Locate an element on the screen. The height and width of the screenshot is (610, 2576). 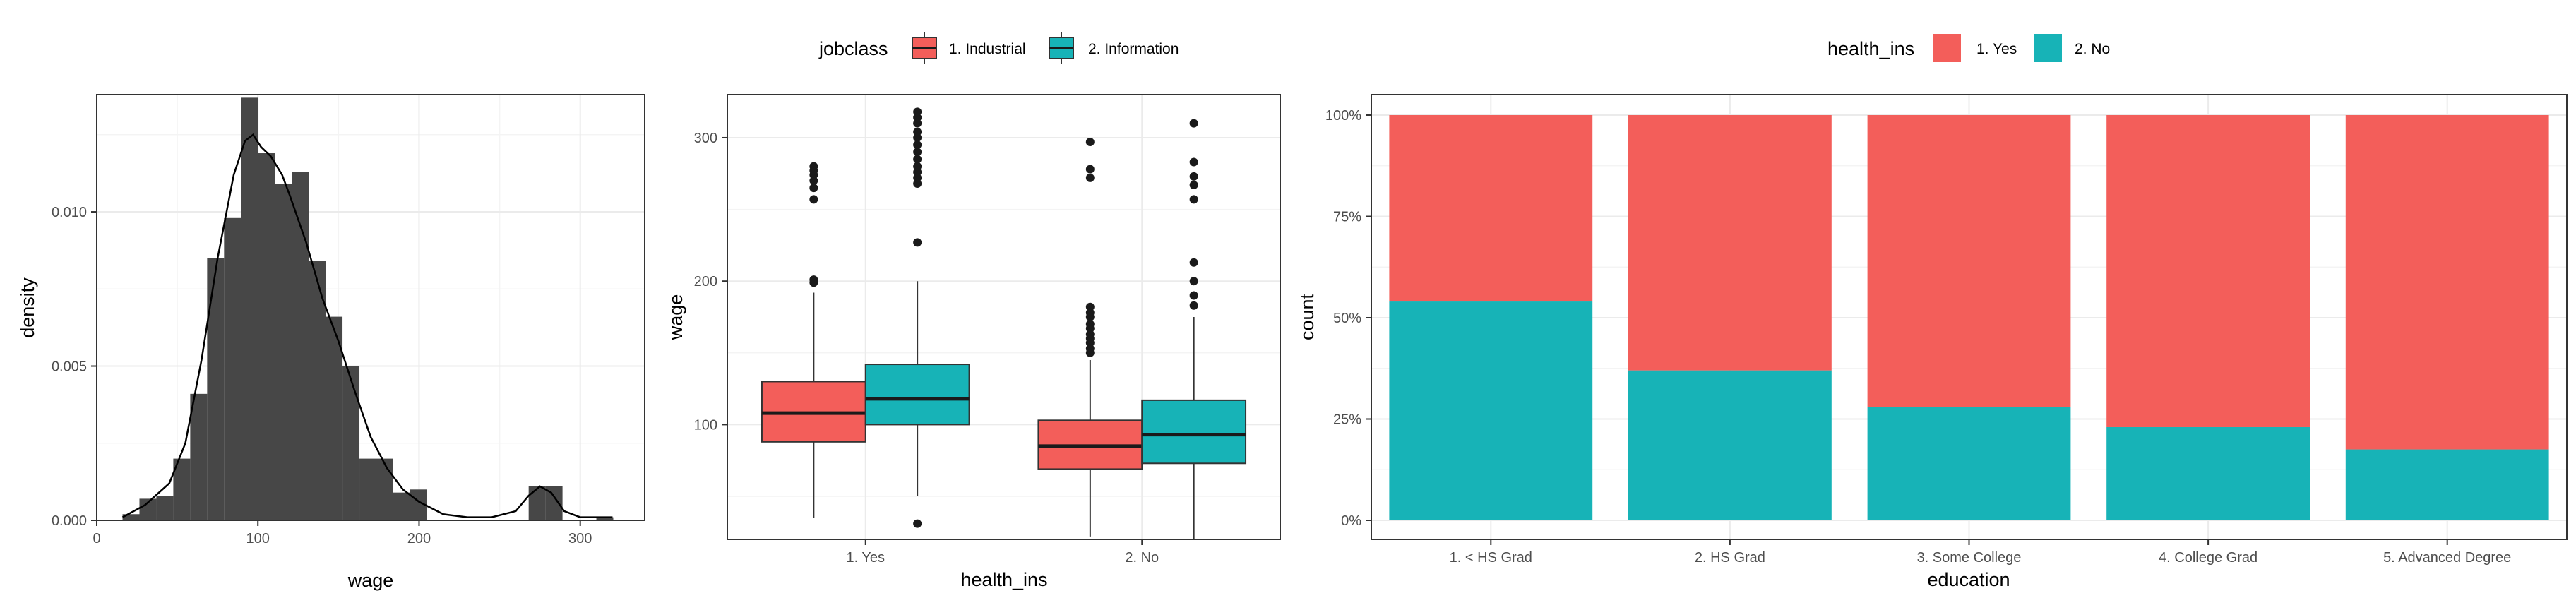
stacked-bar-y-ticks: 0% 25% 50% 75% 100% is located at coordinates (1348, 318).